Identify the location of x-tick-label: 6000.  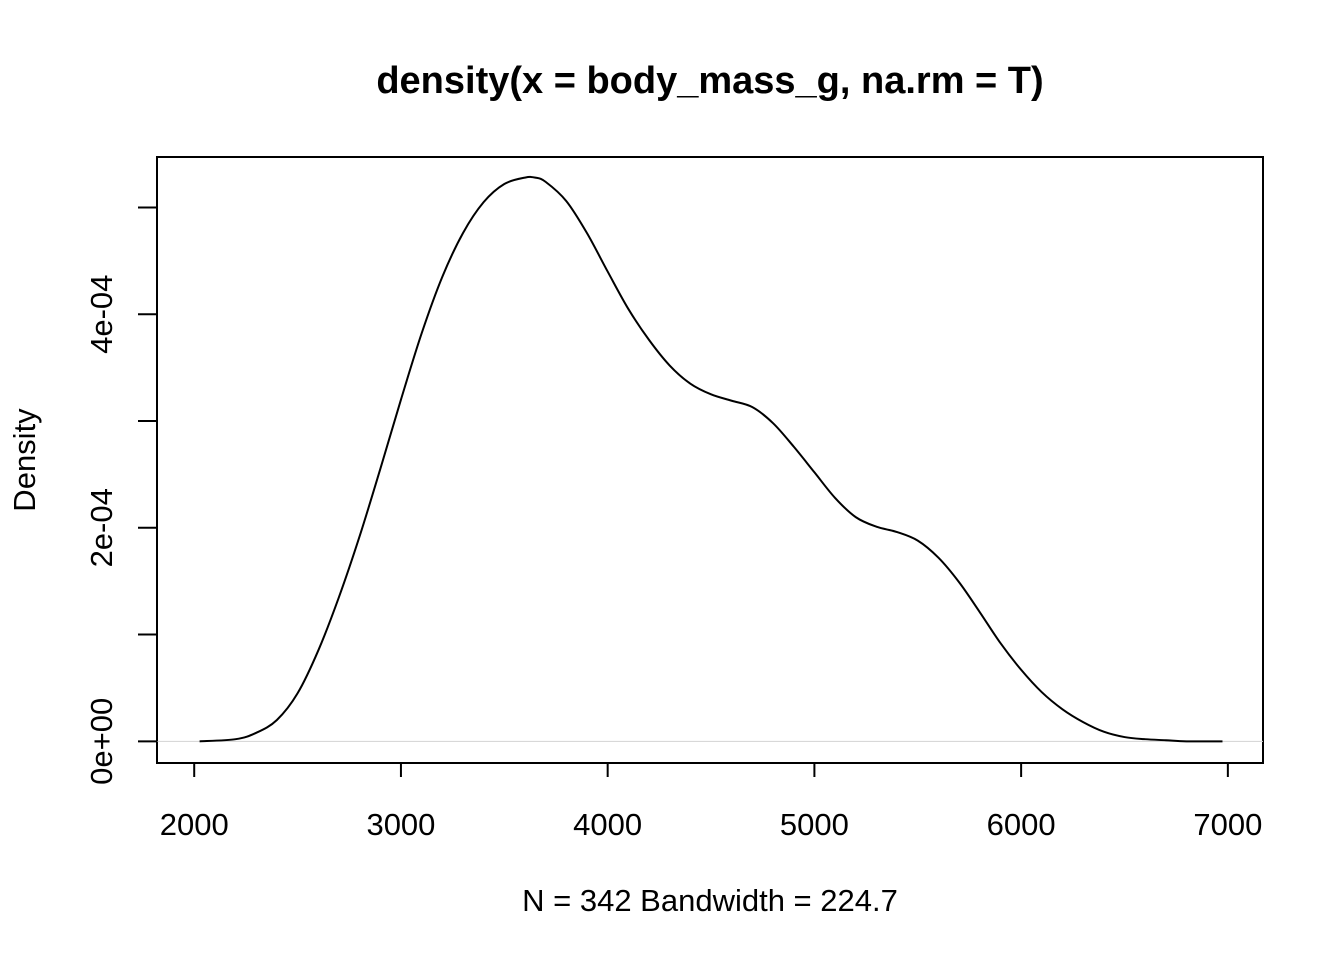
(1021, 824).